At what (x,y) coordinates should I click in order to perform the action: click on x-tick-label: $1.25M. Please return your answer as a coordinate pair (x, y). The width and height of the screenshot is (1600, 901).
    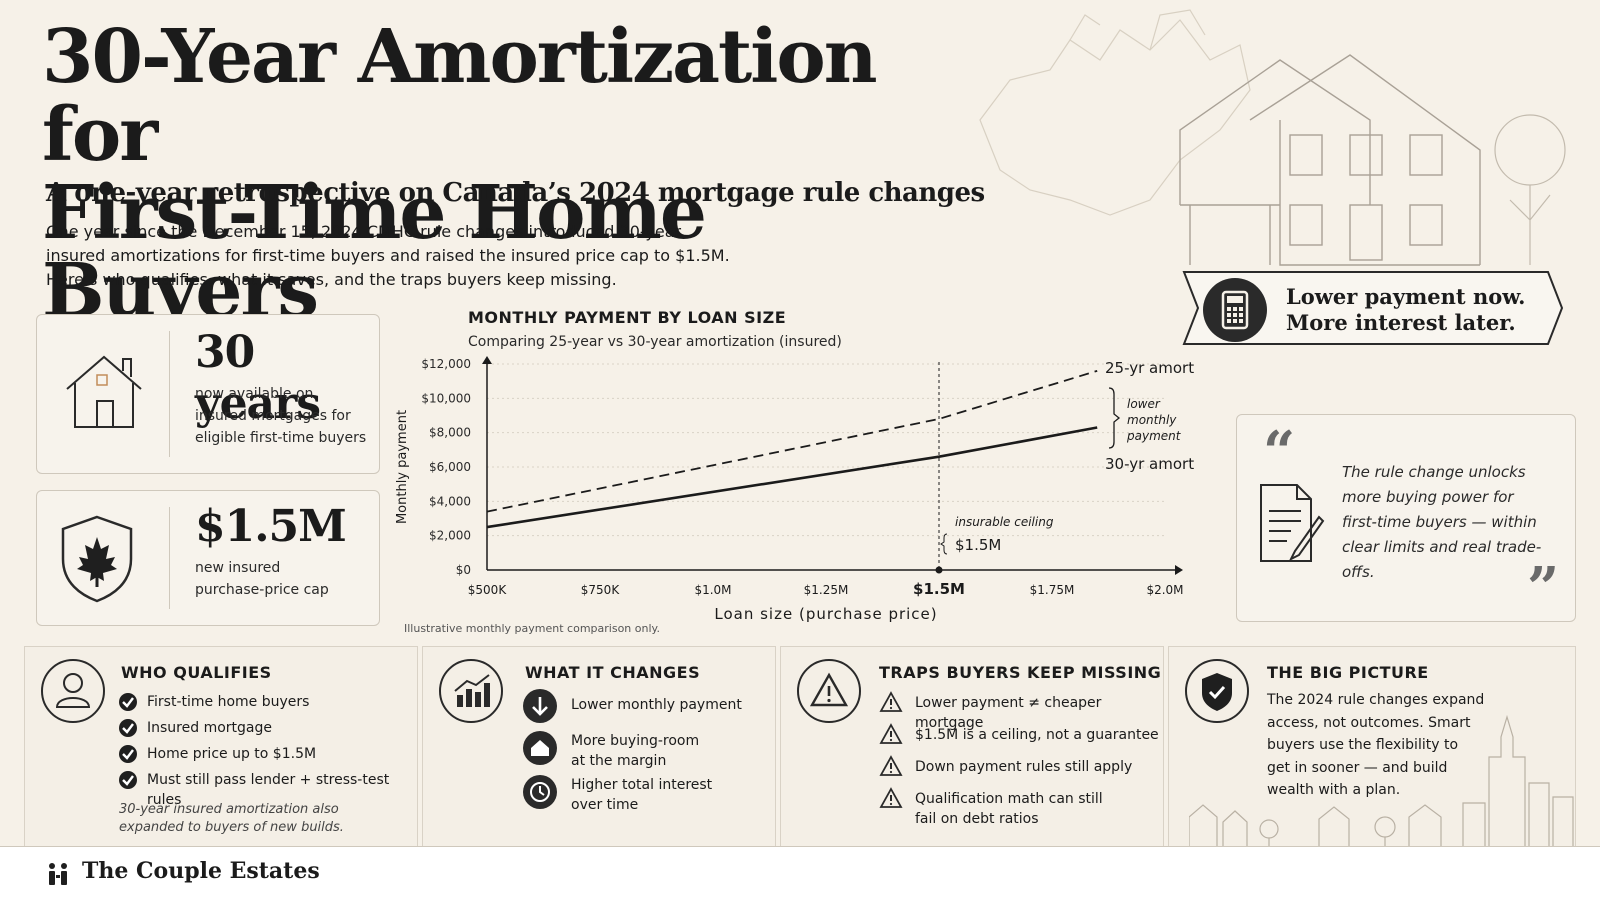
    Looking at the image, I should click on (826, 590).